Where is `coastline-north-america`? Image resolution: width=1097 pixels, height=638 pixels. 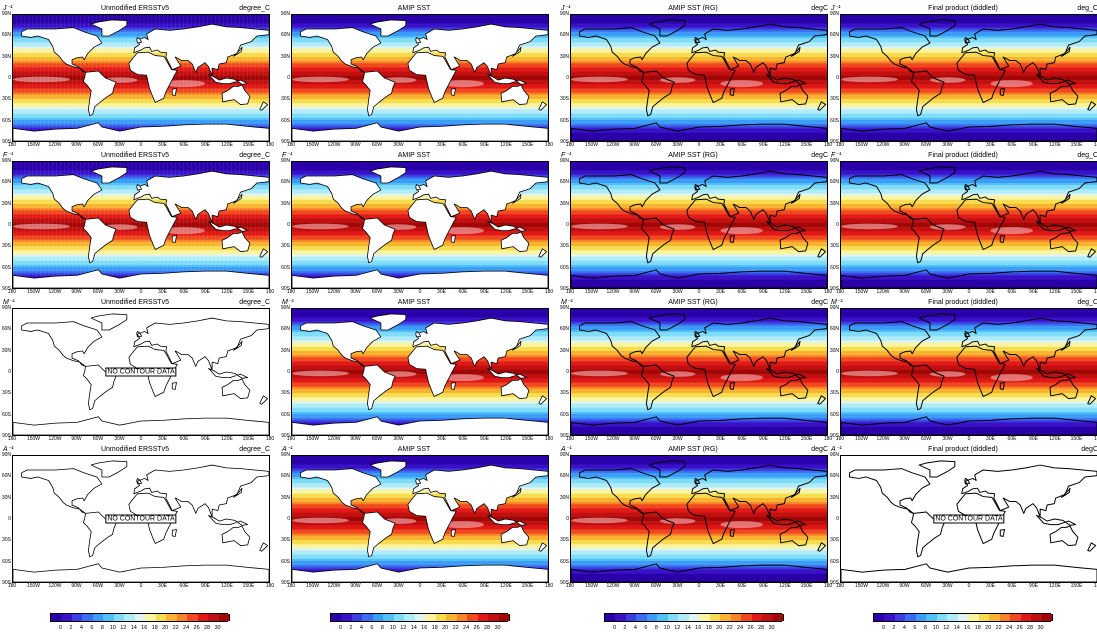
coastline-north-america is located at coordinates (62, 491).